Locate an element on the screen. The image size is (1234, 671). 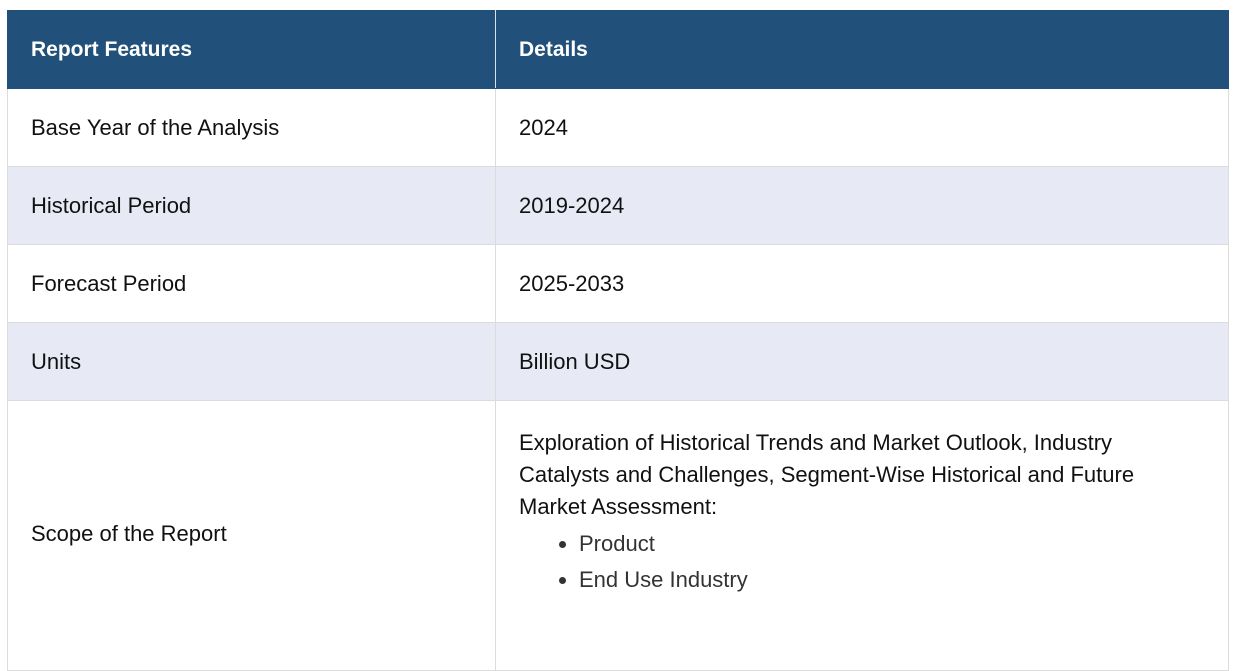
header-row: Report Features Details is located at coordinates (618, 49).